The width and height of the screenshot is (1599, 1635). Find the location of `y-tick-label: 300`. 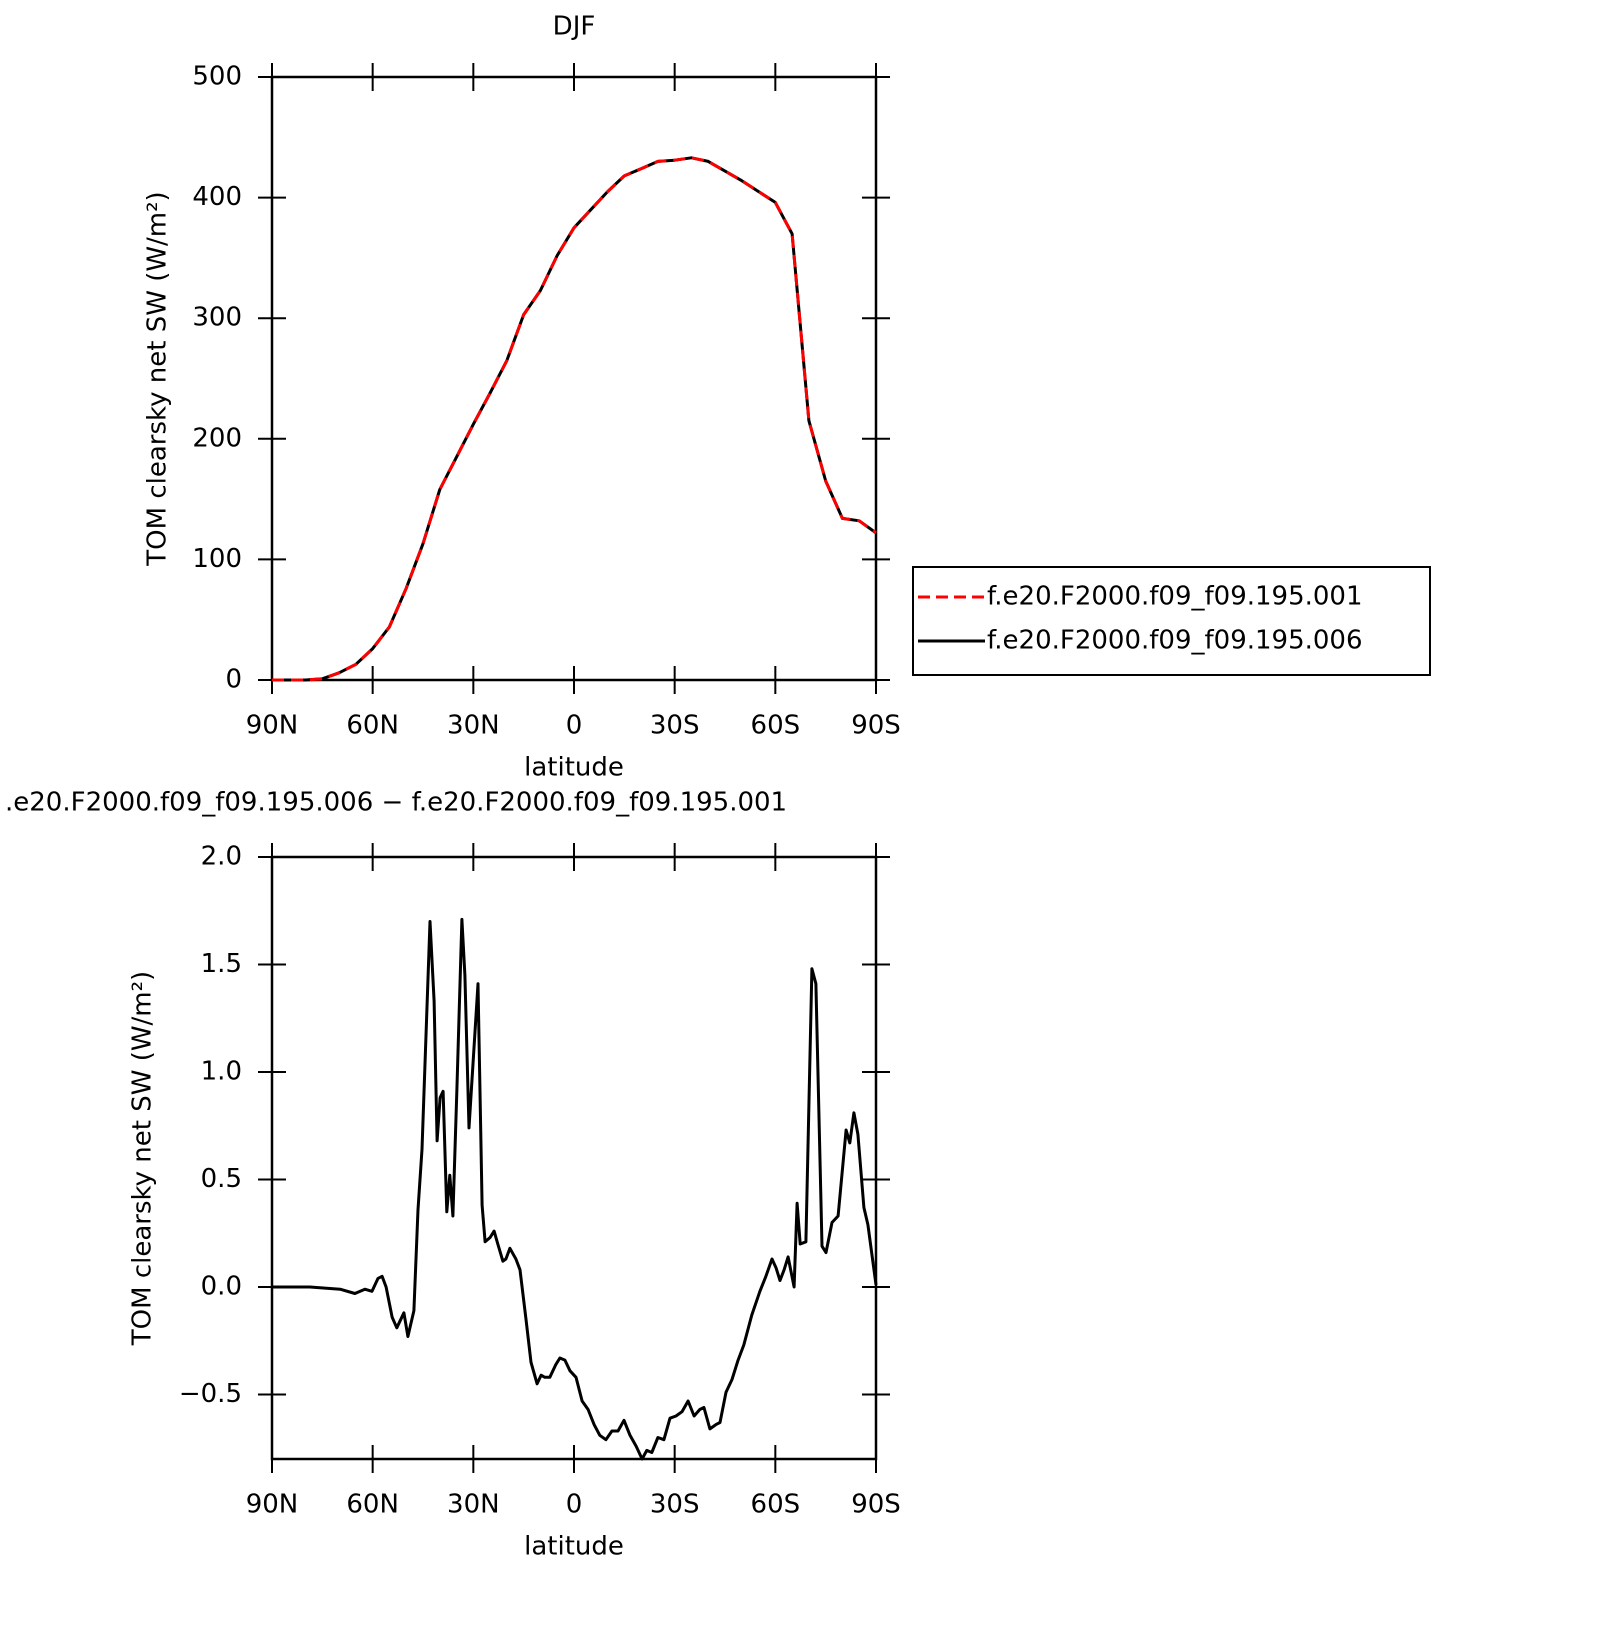

y-tick-label: 300 is located at coordinates (217, 318).